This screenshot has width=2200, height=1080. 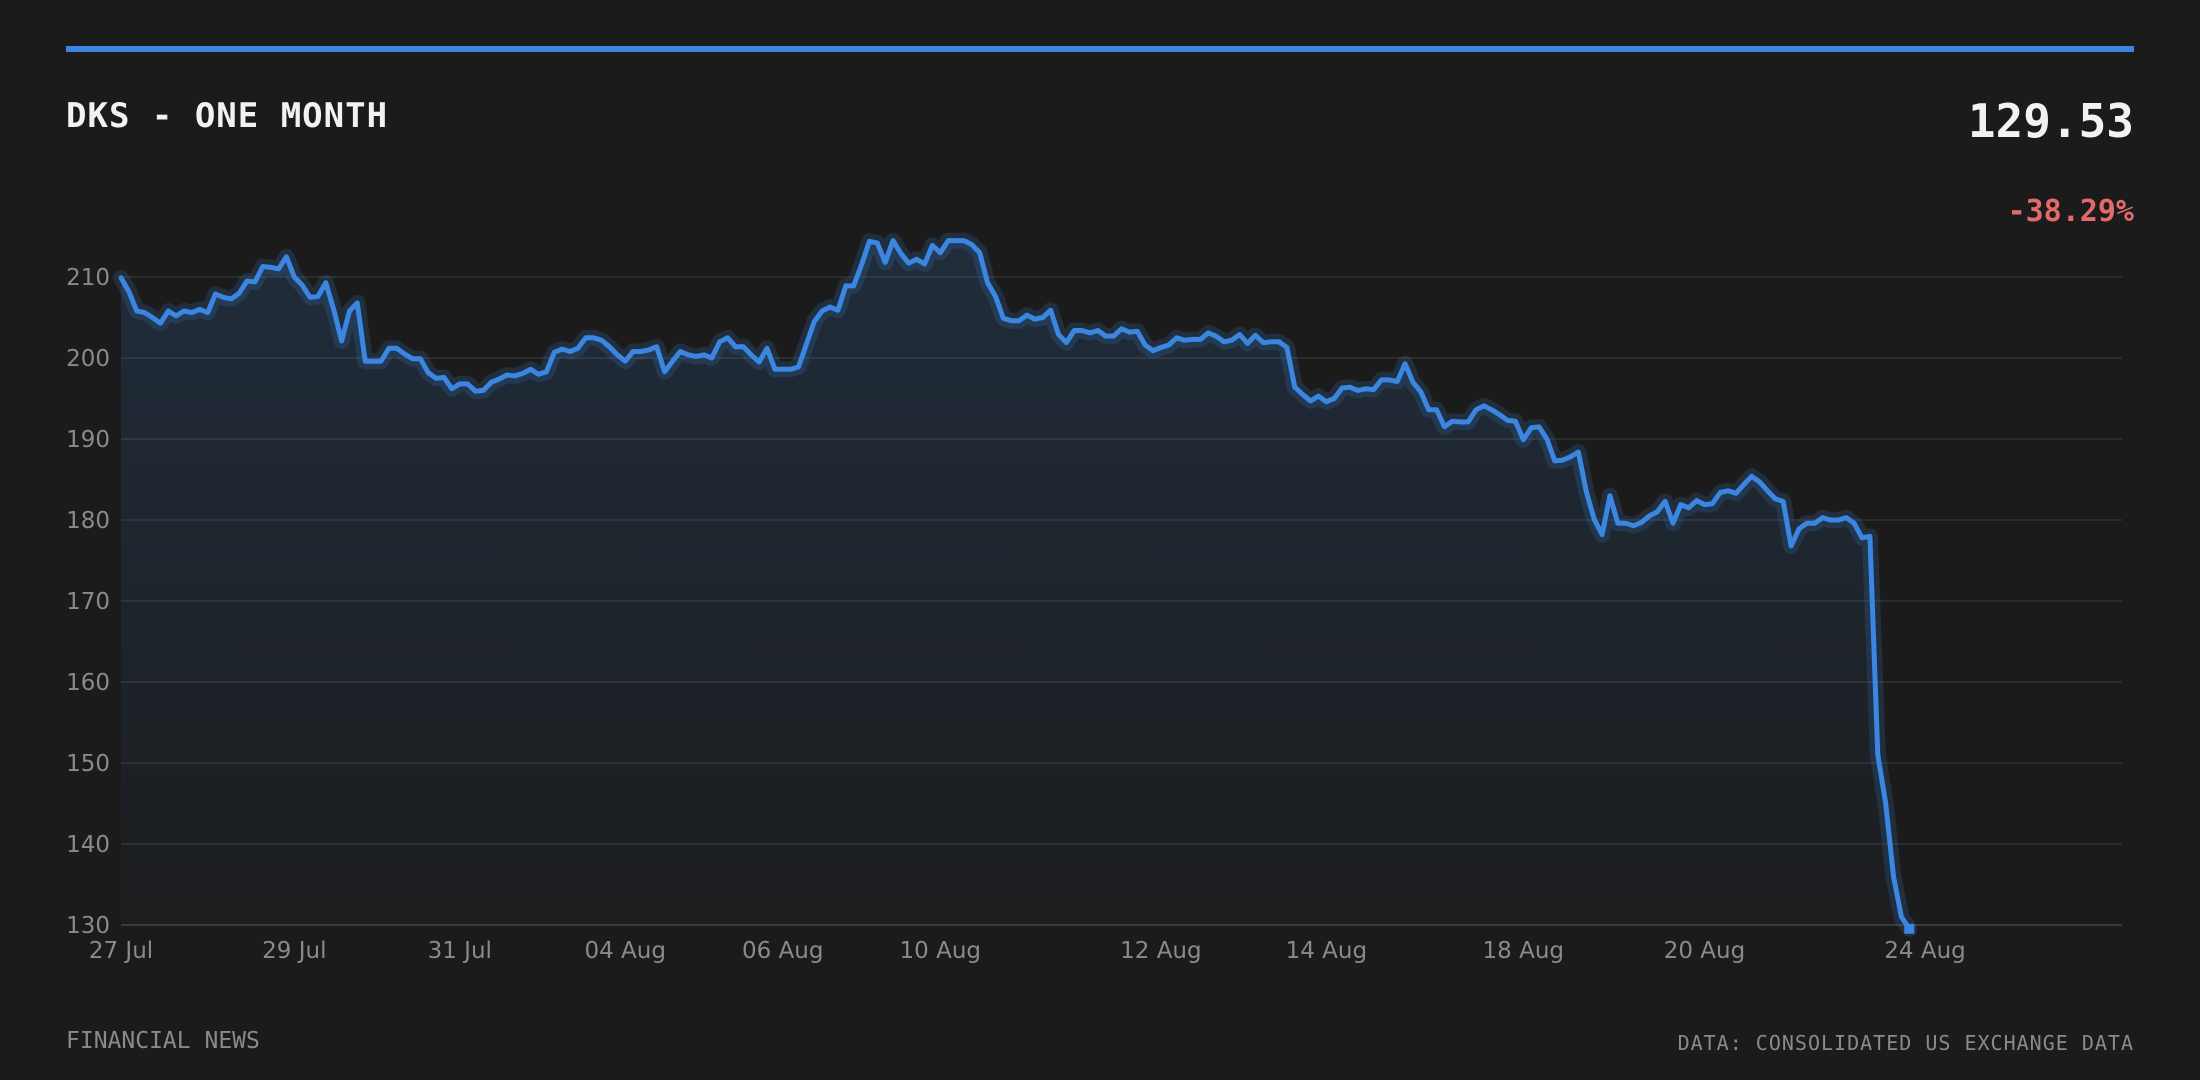 I want to click on x-tick-label: 04 Aug, so click(x=625, y=951).